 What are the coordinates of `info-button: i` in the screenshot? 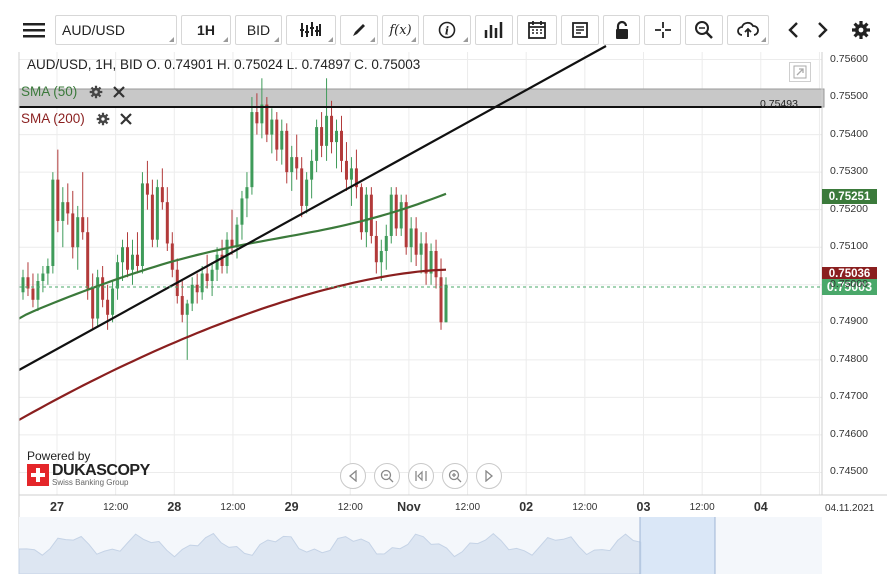 It's located at (447, 30).